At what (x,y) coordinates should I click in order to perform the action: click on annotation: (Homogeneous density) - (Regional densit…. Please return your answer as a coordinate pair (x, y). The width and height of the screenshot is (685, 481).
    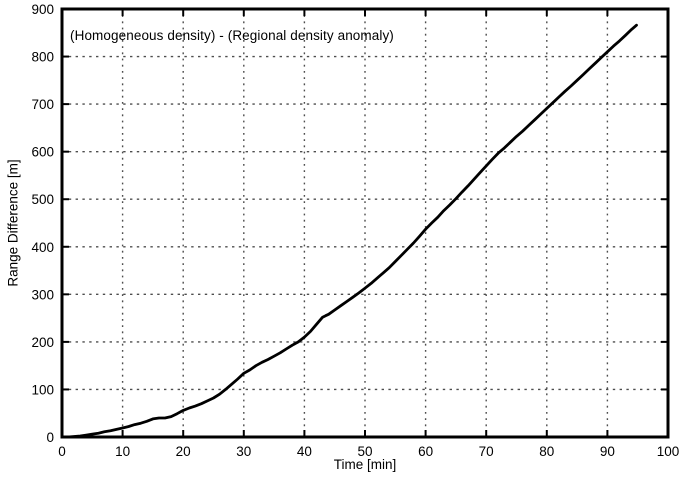
    Looking at the image, I should click on (232, 35).